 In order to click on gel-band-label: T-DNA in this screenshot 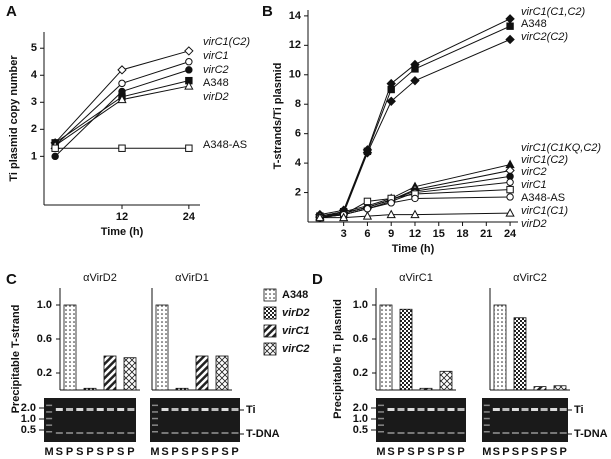, I will do `click(263, 434)`.